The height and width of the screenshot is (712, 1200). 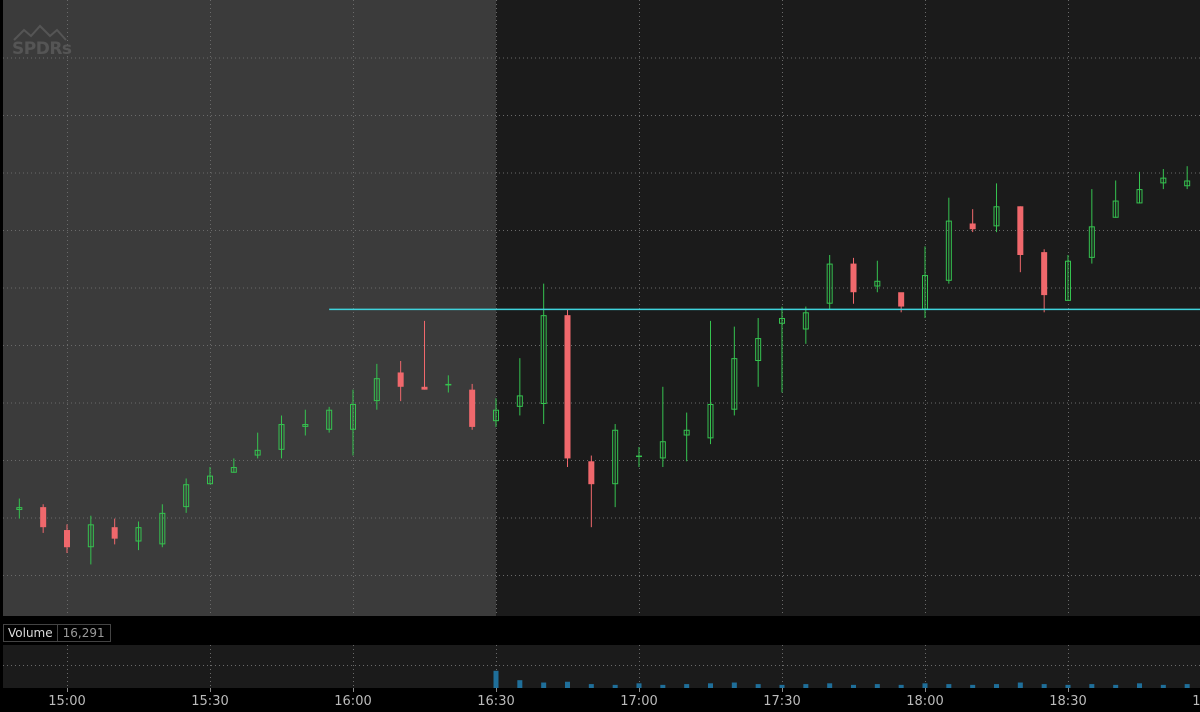 I want to click on watermark-logo: SPDRs, so click(x=42, y=41).